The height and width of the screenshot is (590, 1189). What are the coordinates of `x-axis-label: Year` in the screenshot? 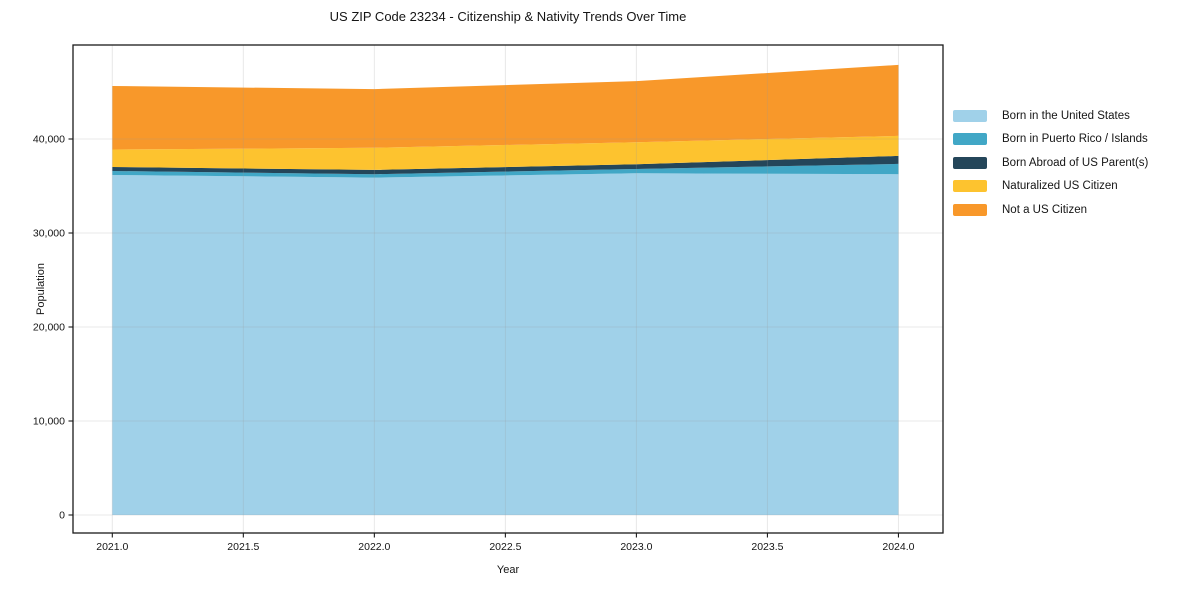 It's located at (508, 570).